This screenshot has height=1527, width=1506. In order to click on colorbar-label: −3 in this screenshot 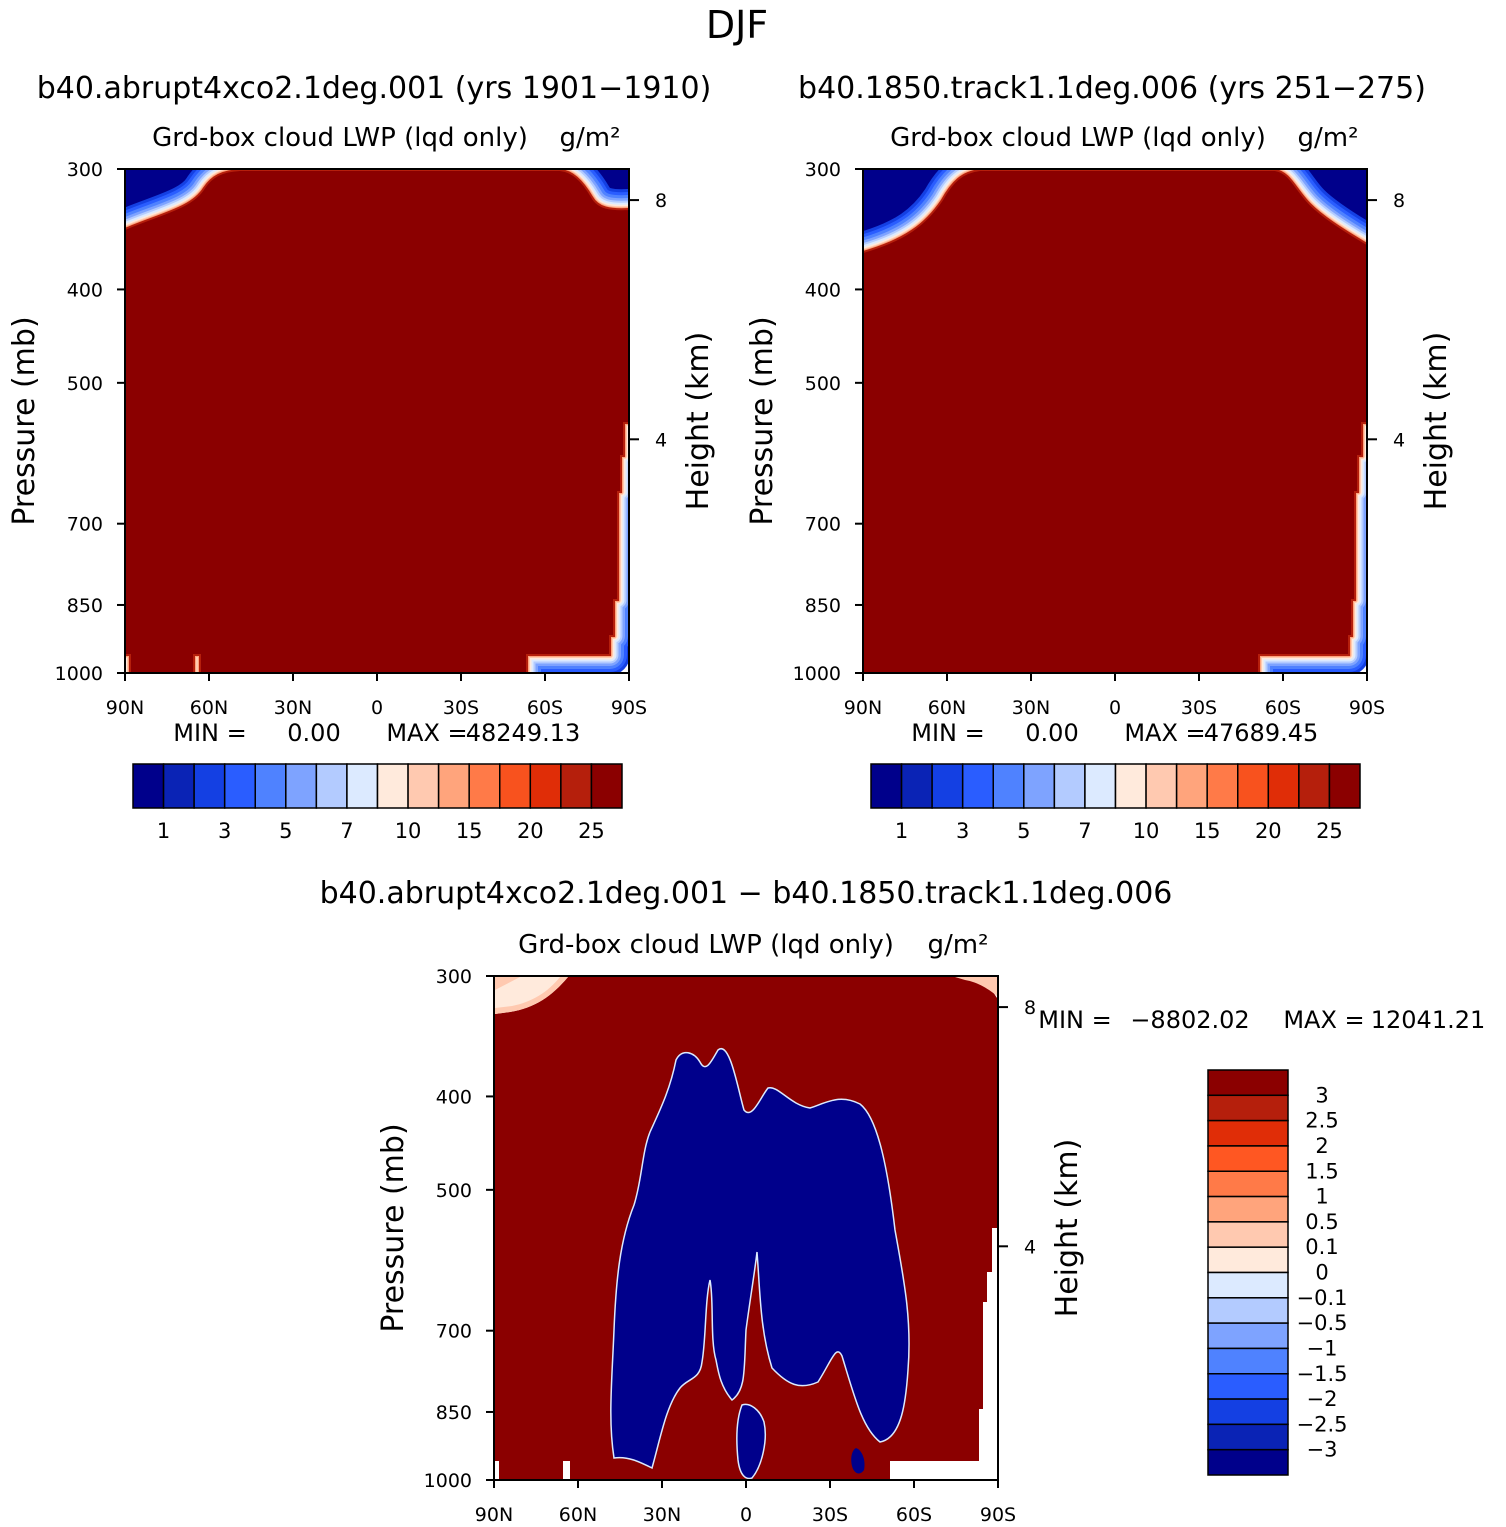, I will do `click(1322, 1450)`.